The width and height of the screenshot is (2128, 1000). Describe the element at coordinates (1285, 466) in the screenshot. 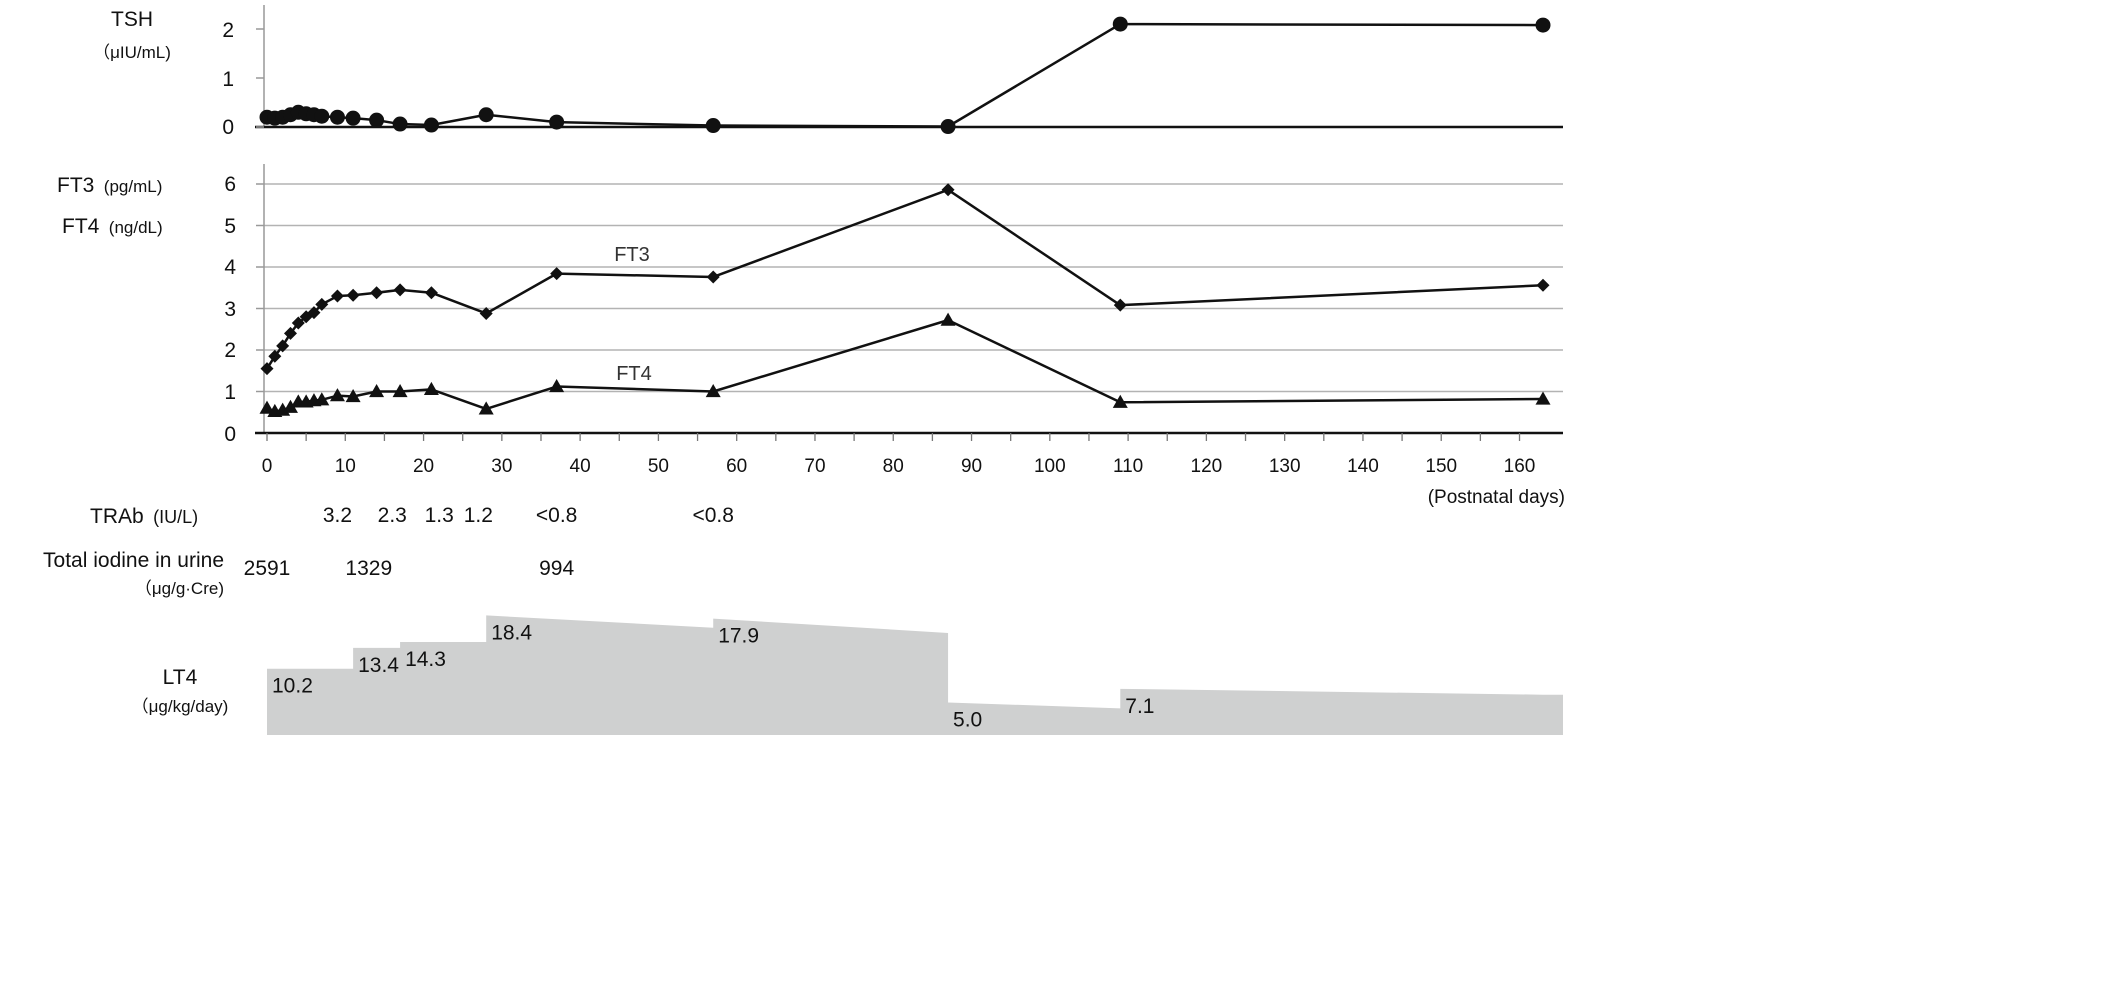

I see `x-tick-label: 130` at that location.